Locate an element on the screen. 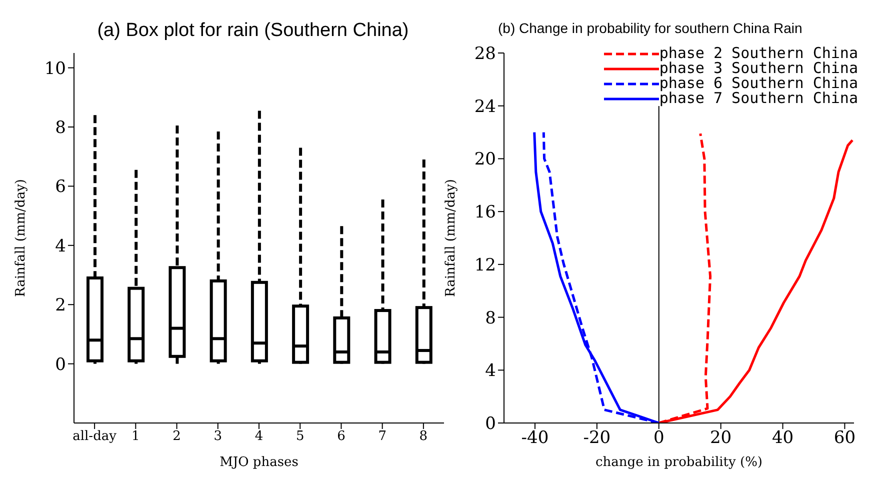  x-tick-label: 1 is located at coordinates (136, 436).